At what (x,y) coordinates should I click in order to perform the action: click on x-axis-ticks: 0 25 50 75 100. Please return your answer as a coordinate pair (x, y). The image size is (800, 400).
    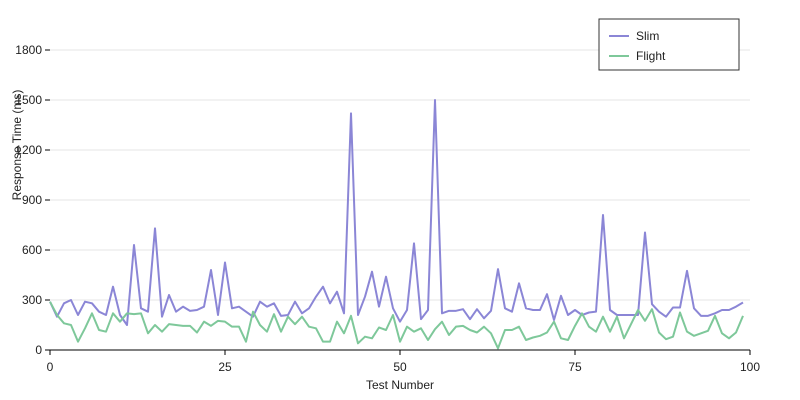
    Looking at the image, I should click on (403, 362).